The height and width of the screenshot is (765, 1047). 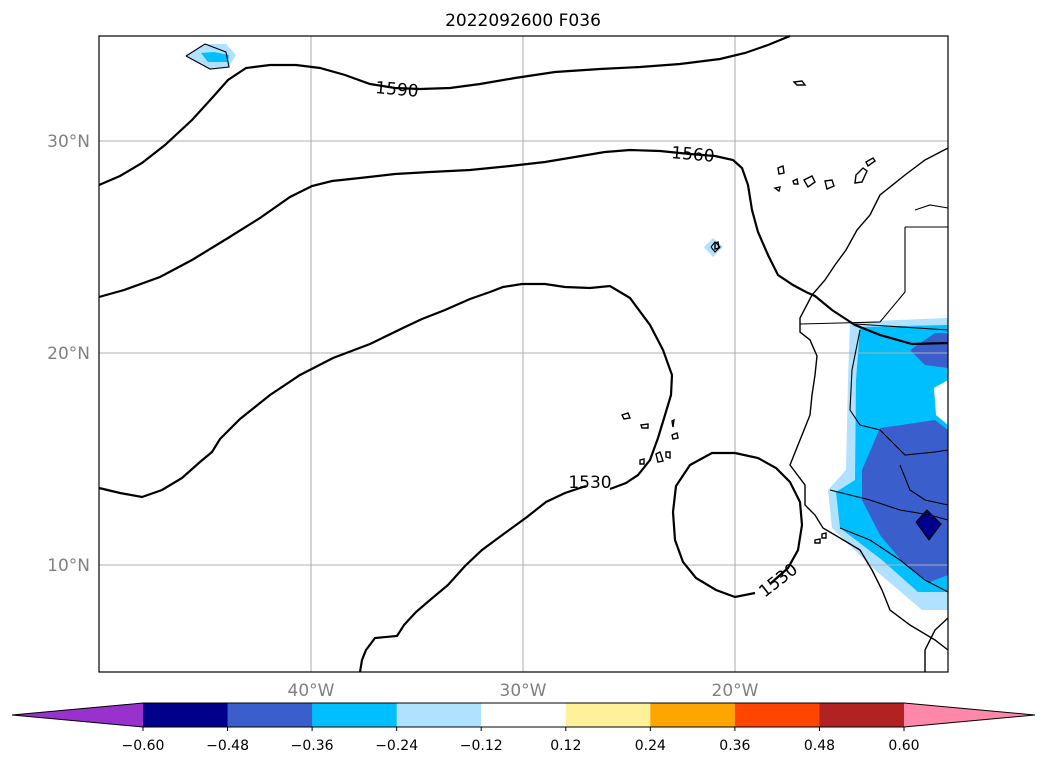 What do you see at coordinates (734, 746) in the screenshot?
I see `colorbar-tick-label: 0.36` at bounding box center [734, 746].